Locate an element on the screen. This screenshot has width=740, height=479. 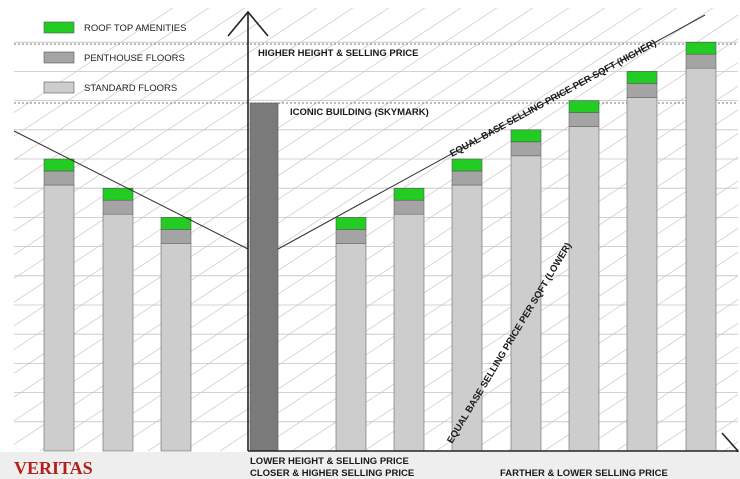
iconic-building-label: ICONIC BUILDING (SKYMARK) is located at coordinates (359, 112).